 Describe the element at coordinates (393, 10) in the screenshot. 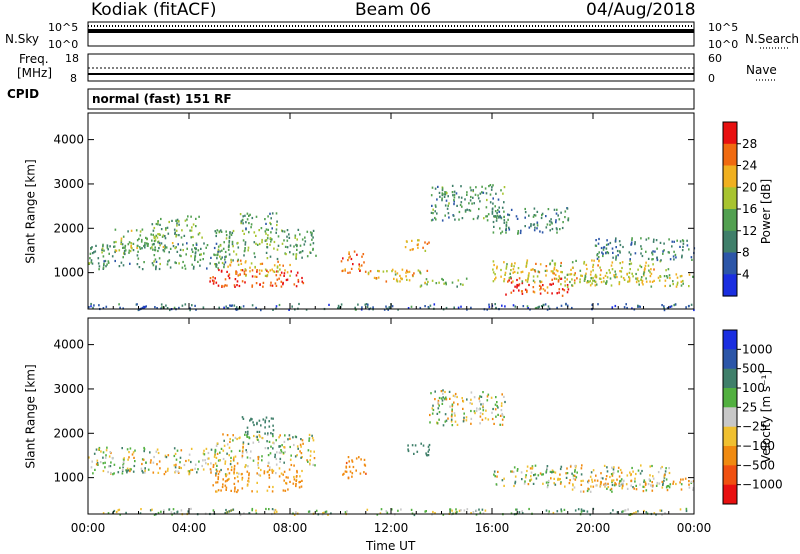

I see `beam-title: Beam 06` at that location.